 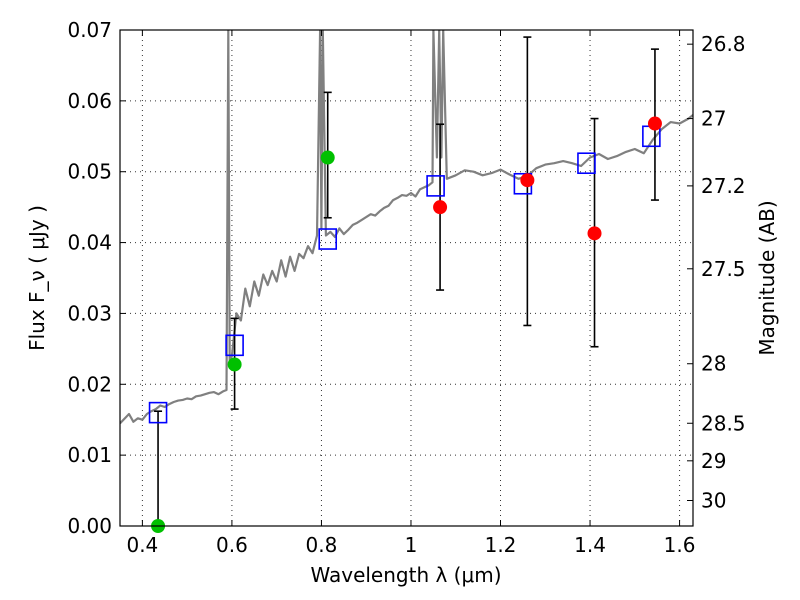 What do you see at coordinates (89, 101) in the screenshot?
I see `y-tick-label: 0.06` at bounding box center [89, 101].